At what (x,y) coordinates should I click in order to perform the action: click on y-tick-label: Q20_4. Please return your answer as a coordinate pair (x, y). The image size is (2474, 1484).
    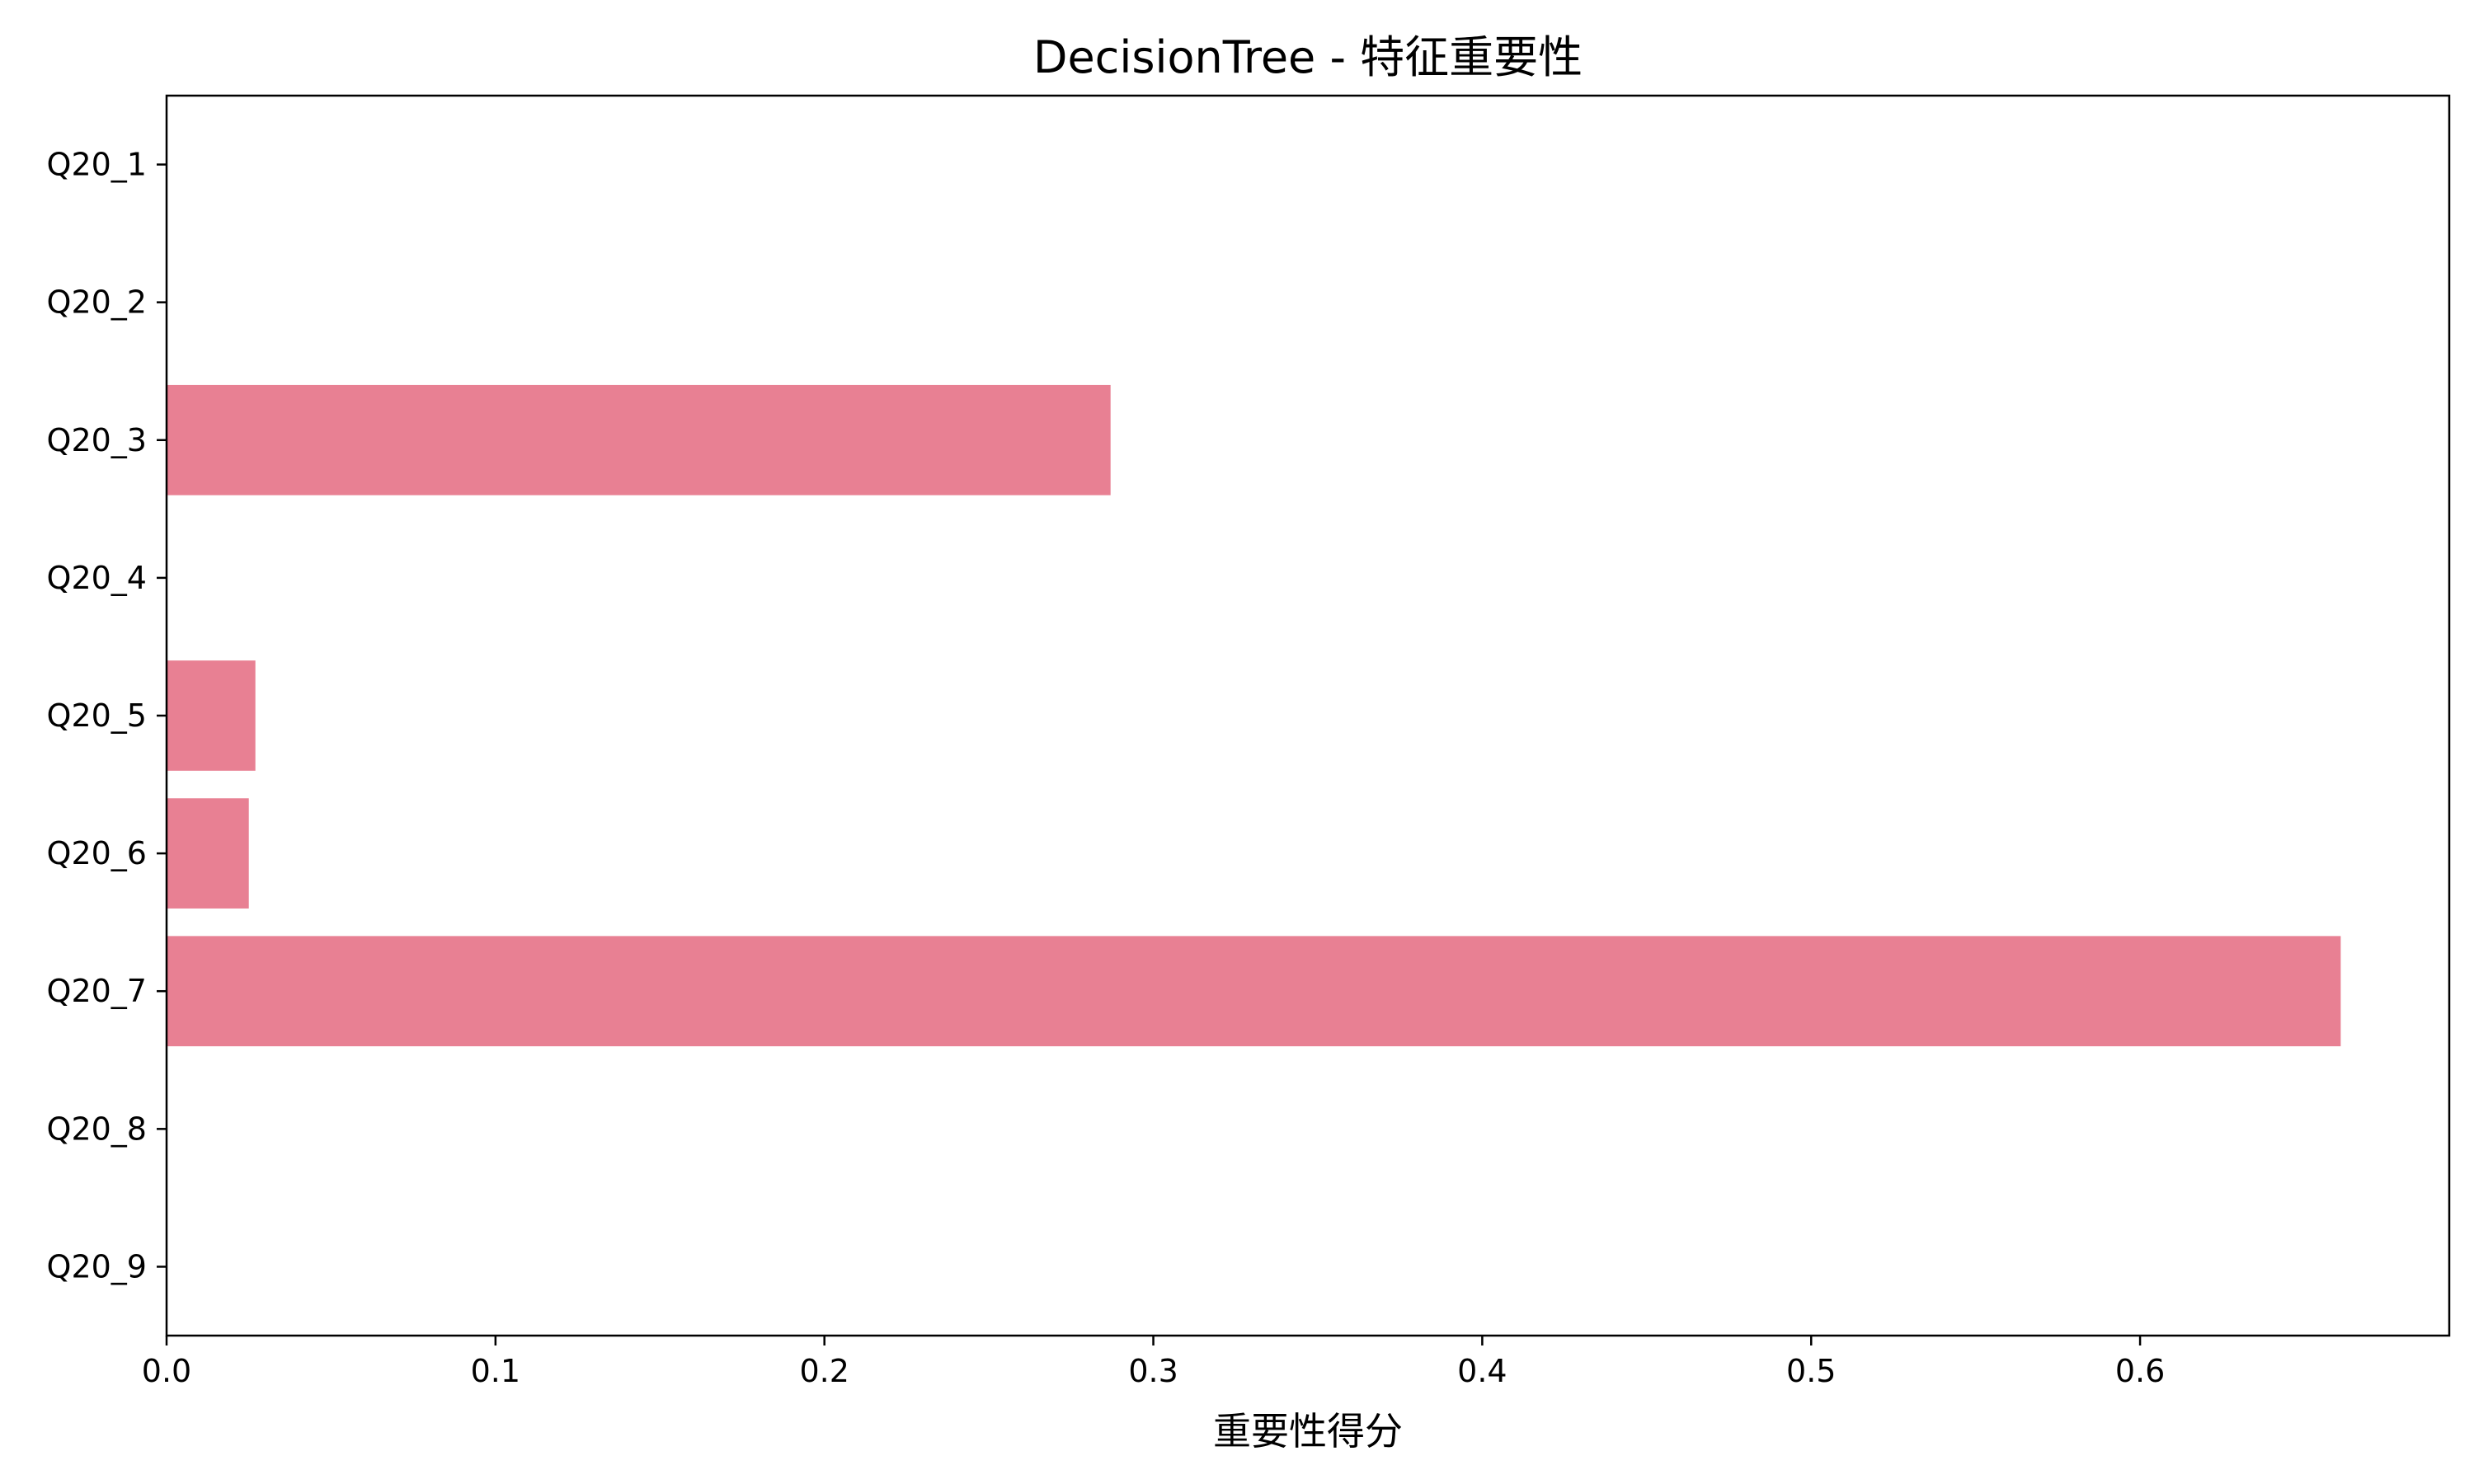
    Looking at the image, I should click on (97, 578).